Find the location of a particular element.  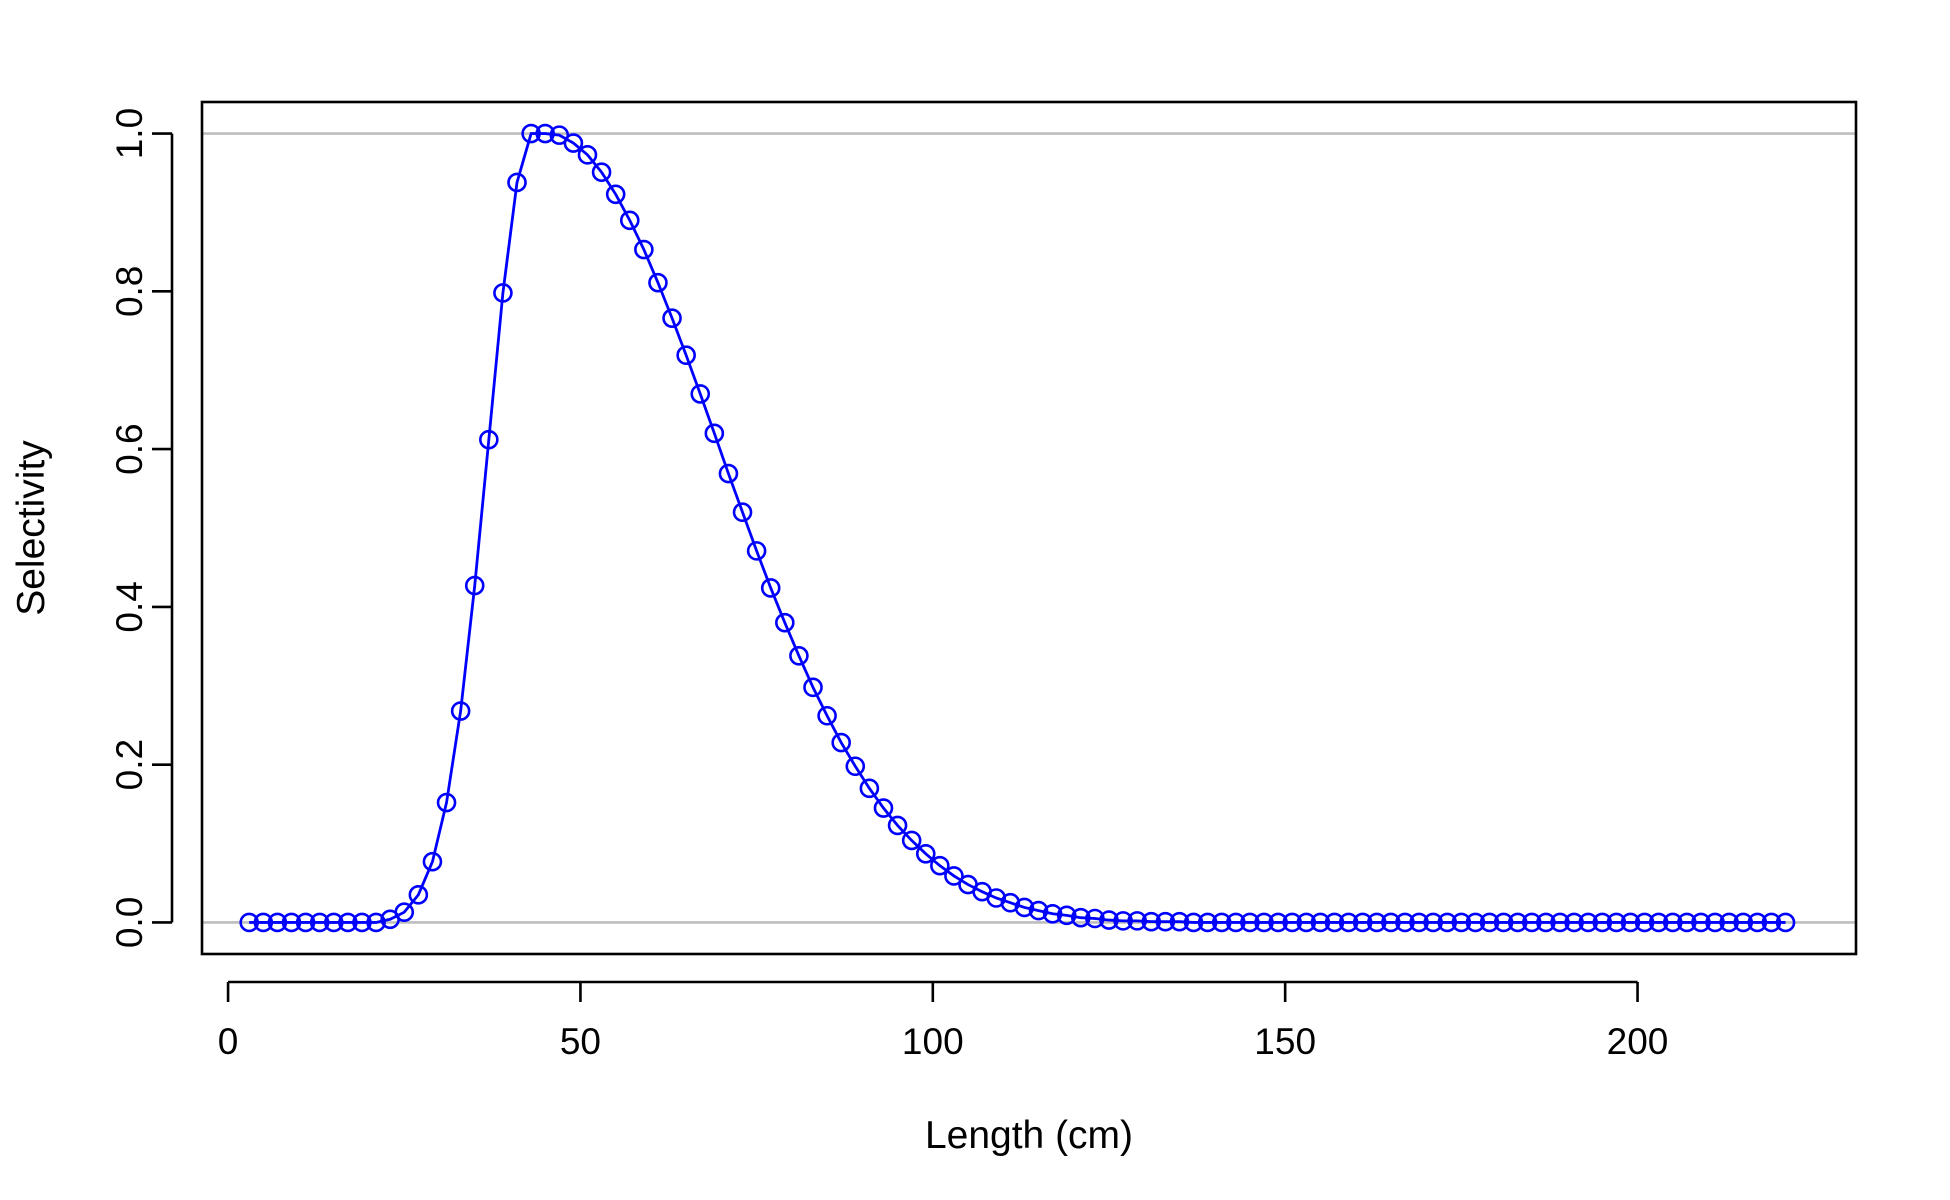

y-tick-label-1: 0.2 is located at coordinates (129, 764).